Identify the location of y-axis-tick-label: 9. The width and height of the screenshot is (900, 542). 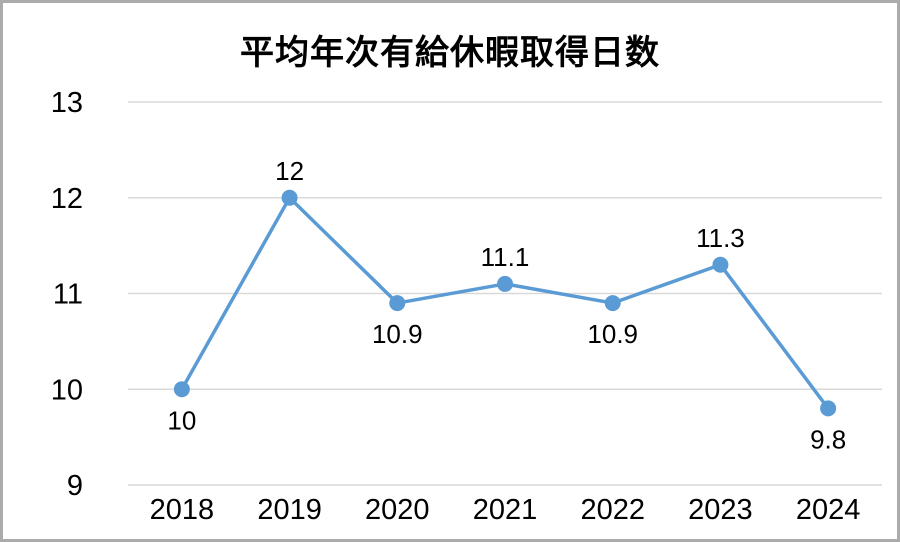
(75, 486).